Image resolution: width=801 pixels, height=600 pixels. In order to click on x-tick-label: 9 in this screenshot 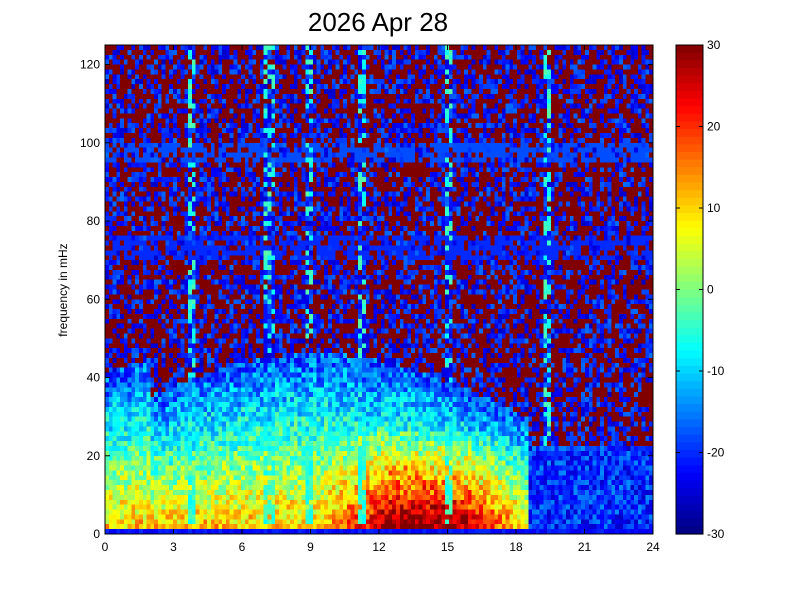, I will do `click(310, 547)`.